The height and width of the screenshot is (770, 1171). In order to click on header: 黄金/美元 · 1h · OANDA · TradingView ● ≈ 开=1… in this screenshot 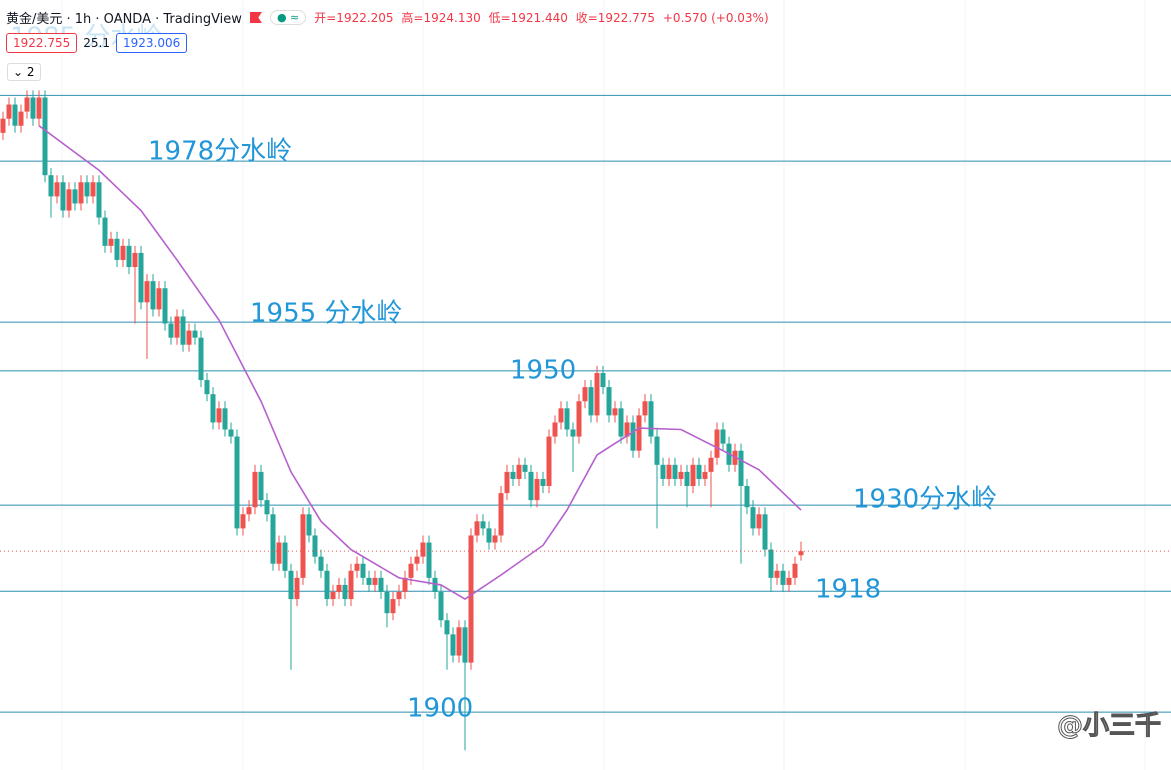, I will do `click(389, 17)`.